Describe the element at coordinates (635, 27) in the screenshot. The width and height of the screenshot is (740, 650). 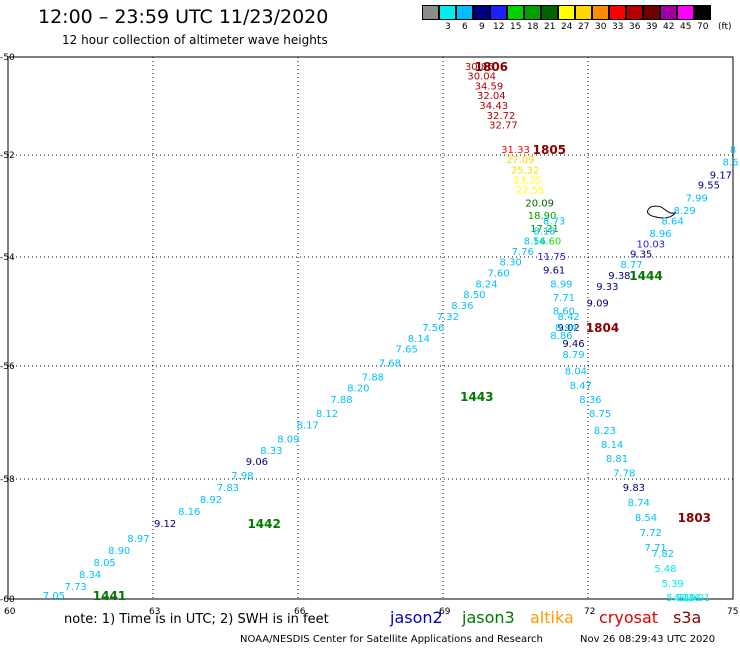
I see `scale-label: 36` at that location.